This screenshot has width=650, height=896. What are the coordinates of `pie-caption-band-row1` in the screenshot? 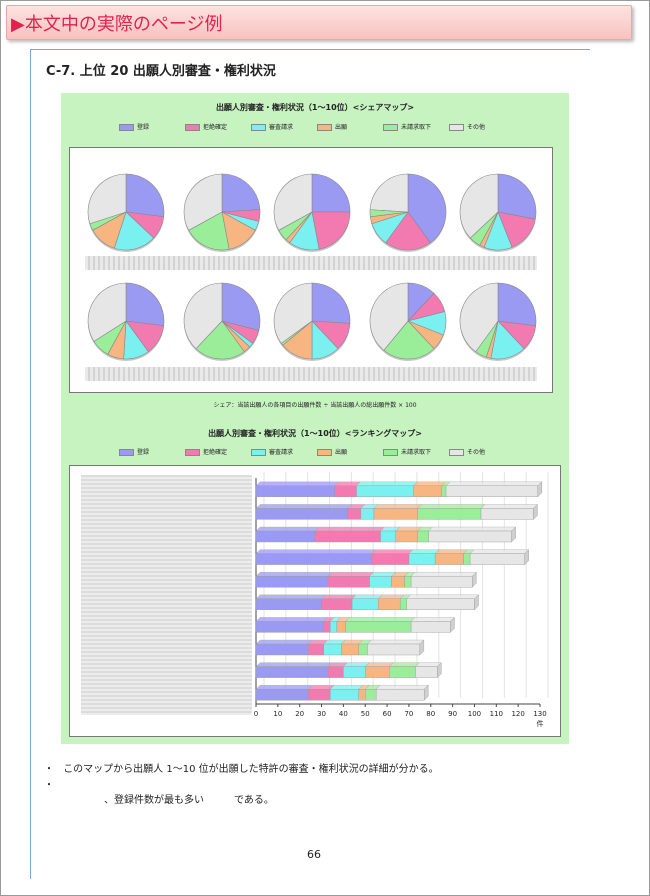 It's located at (311, 263).